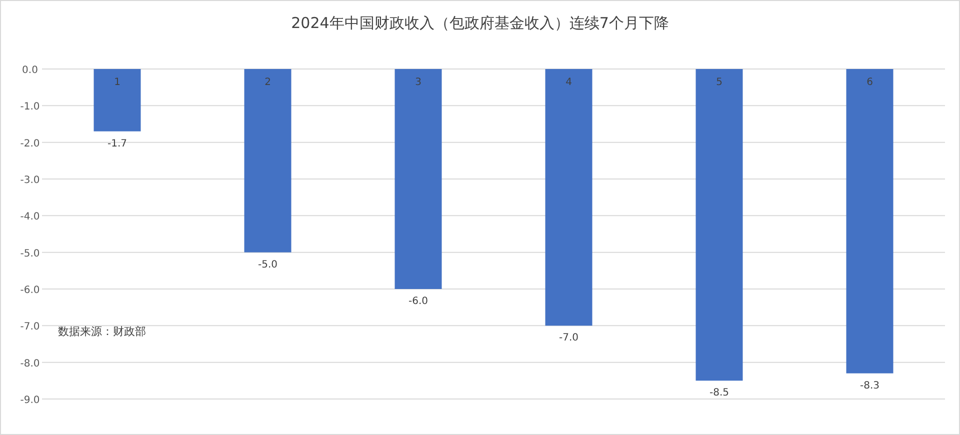  What do you see at coordinates (30, 180) in the screenshot?
I see `y-tick-label: -3.0` at bounding box center [30, 180].